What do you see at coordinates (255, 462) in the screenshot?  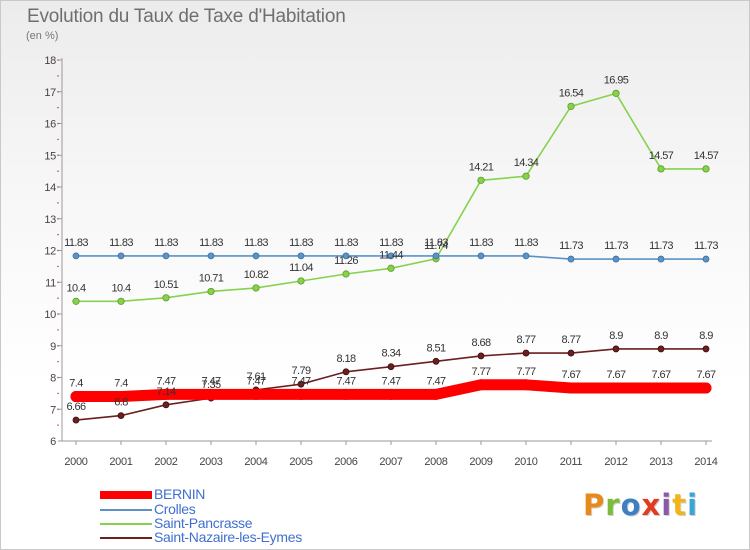 I see `x-tick-label: 2004` at bounding box center [255, 462].